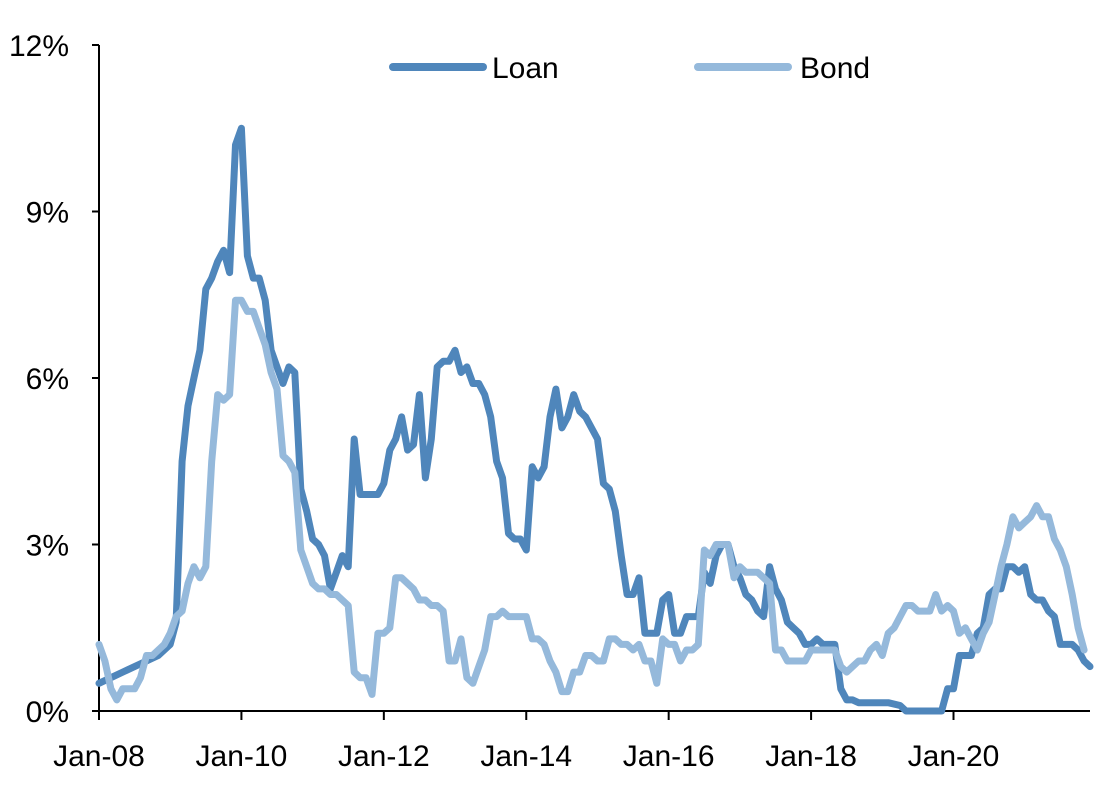 The image size is (1115, 801). I want to click on x-tick-label: Jan-12, so click(384, 756).